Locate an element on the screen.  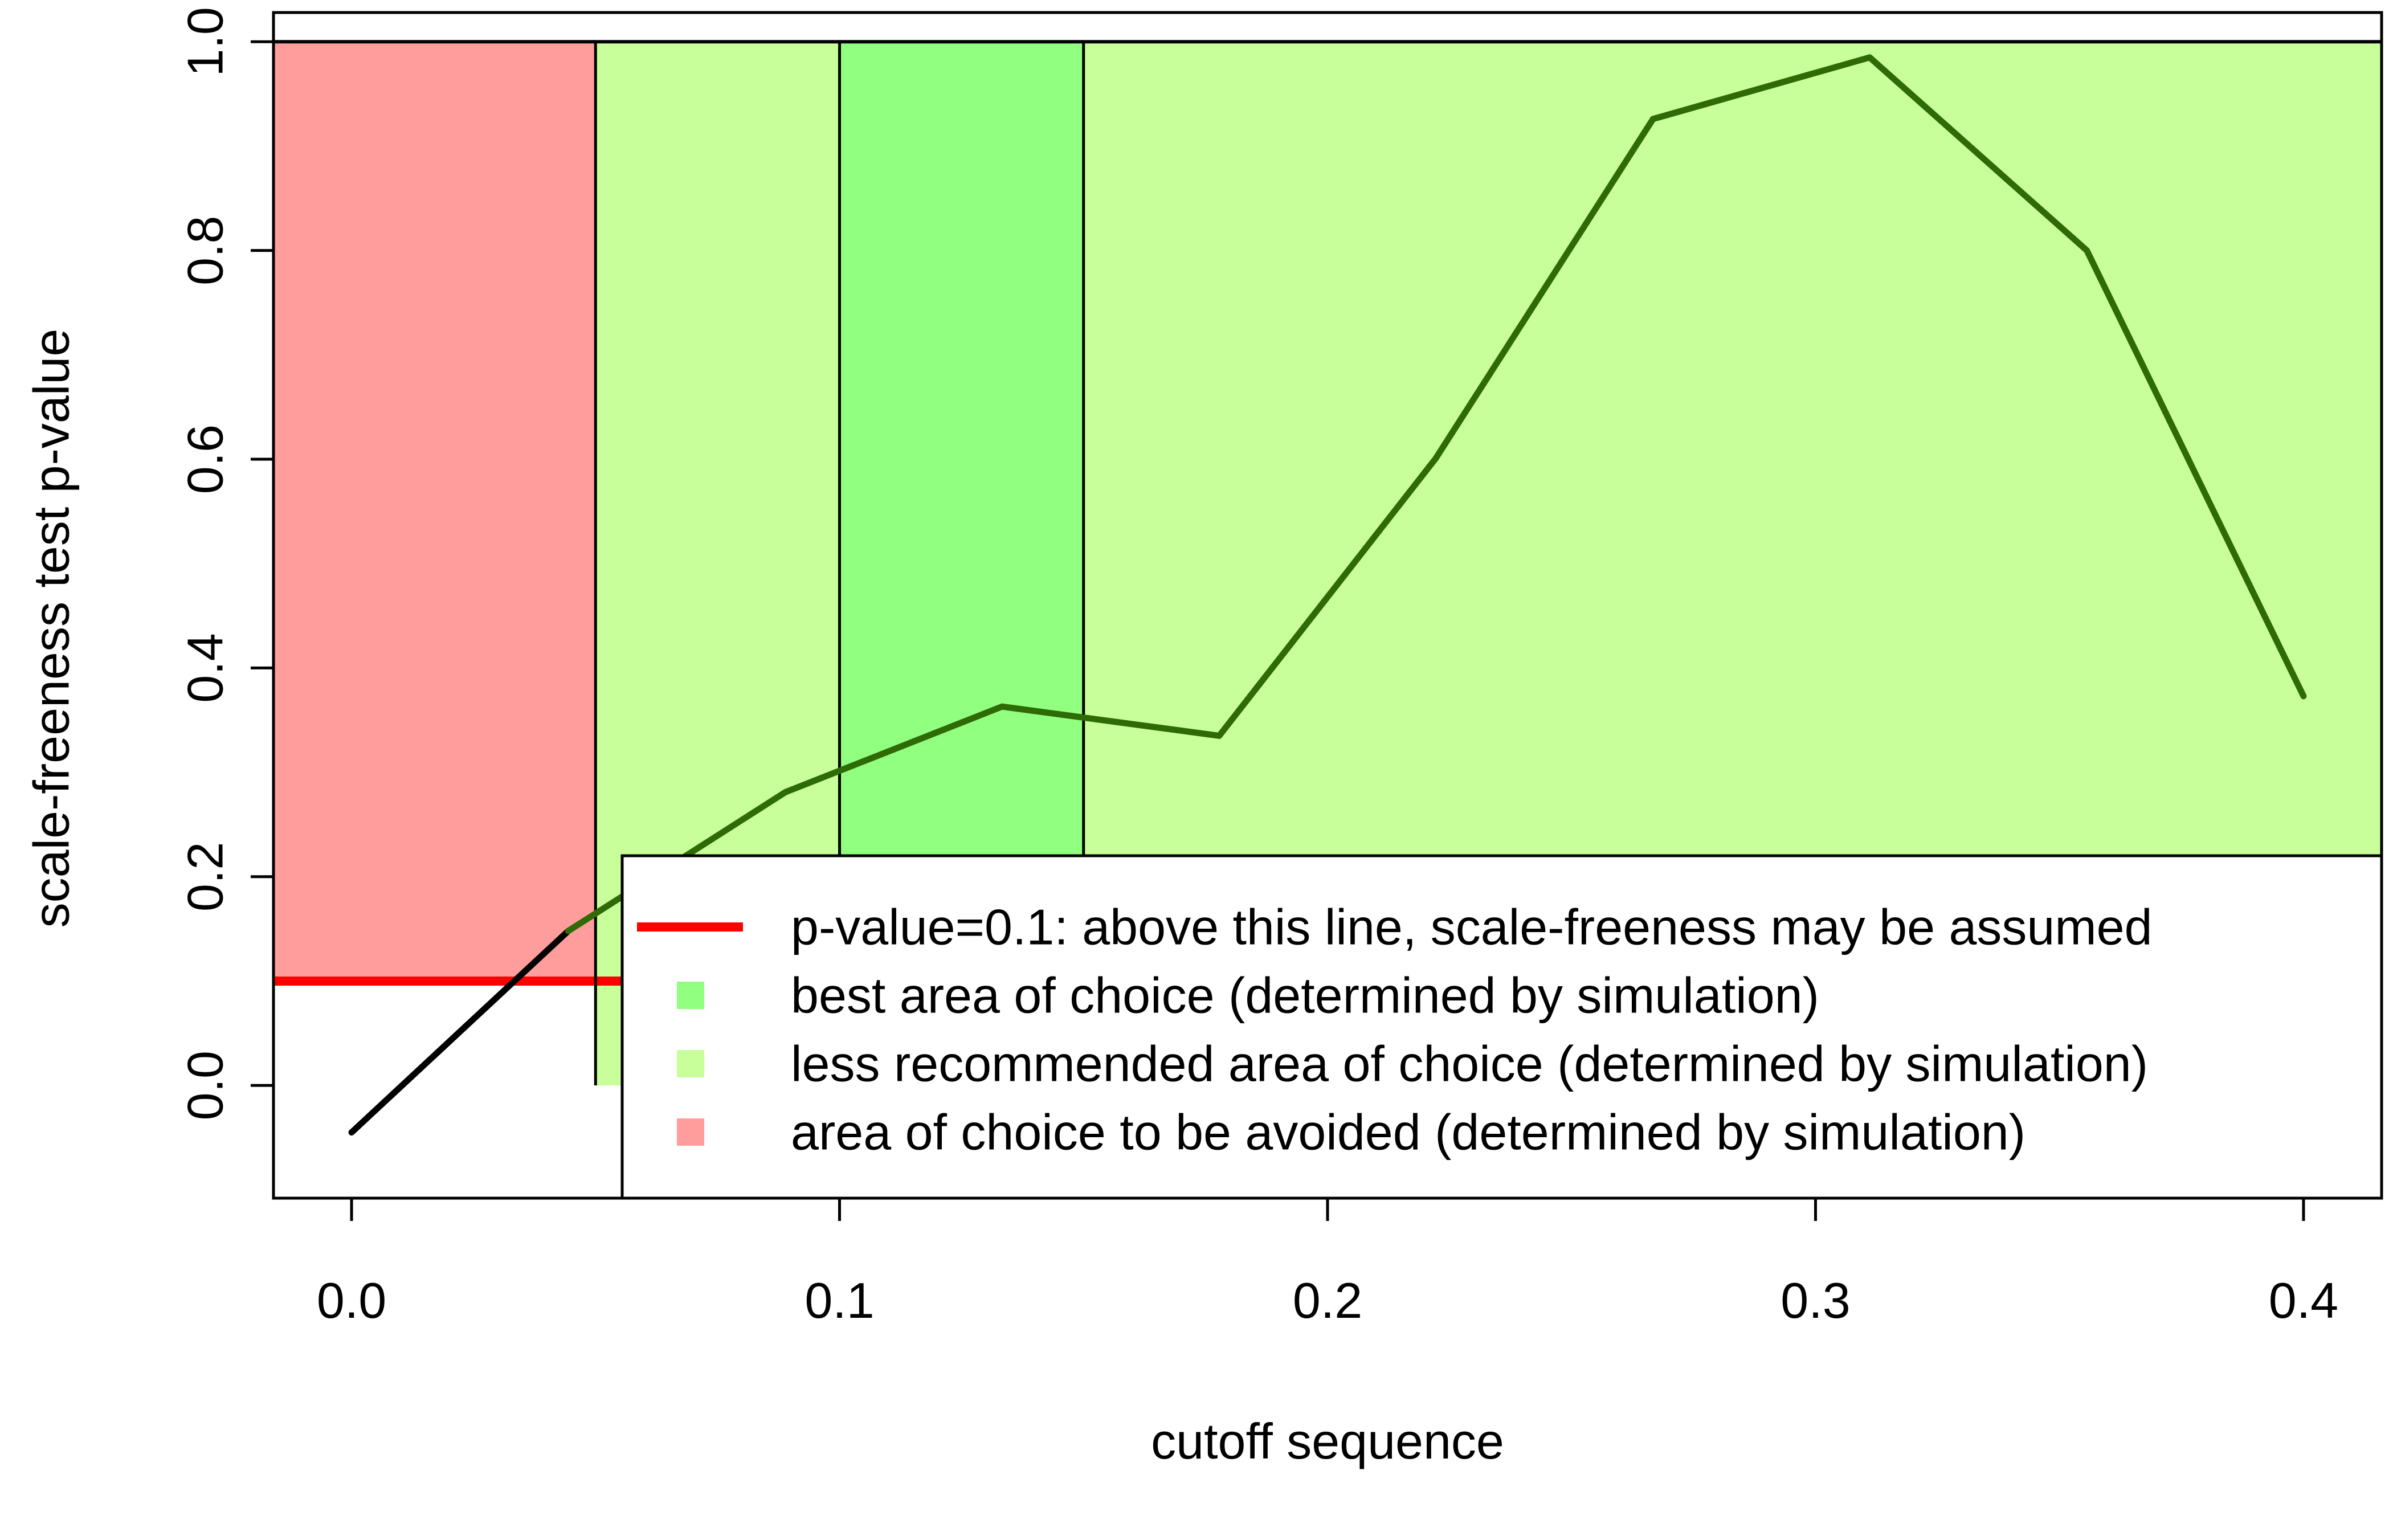
x-tick-label: 0.0 is located at coordinates (352, 1300).